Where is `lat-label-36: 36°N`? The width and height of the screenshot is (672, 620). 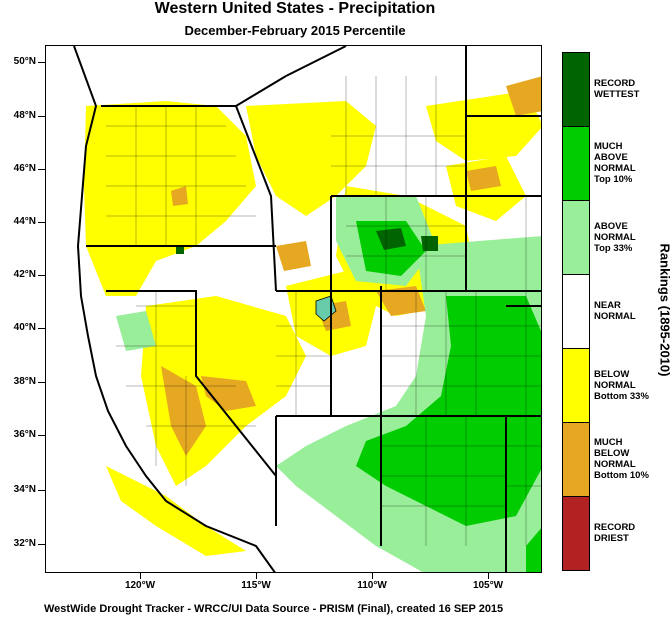 lat-label-36: 36°N is located at coordinates (24, 434).